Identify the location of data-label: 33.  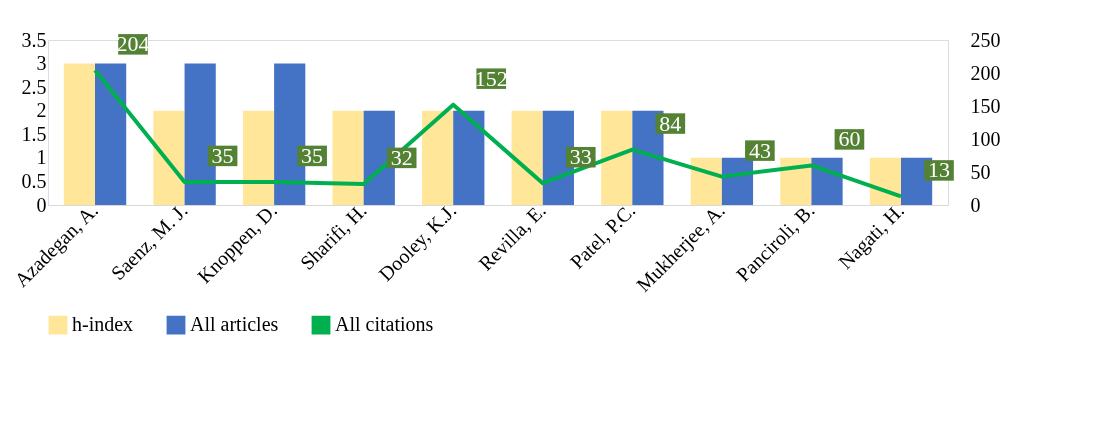
(580, 157).